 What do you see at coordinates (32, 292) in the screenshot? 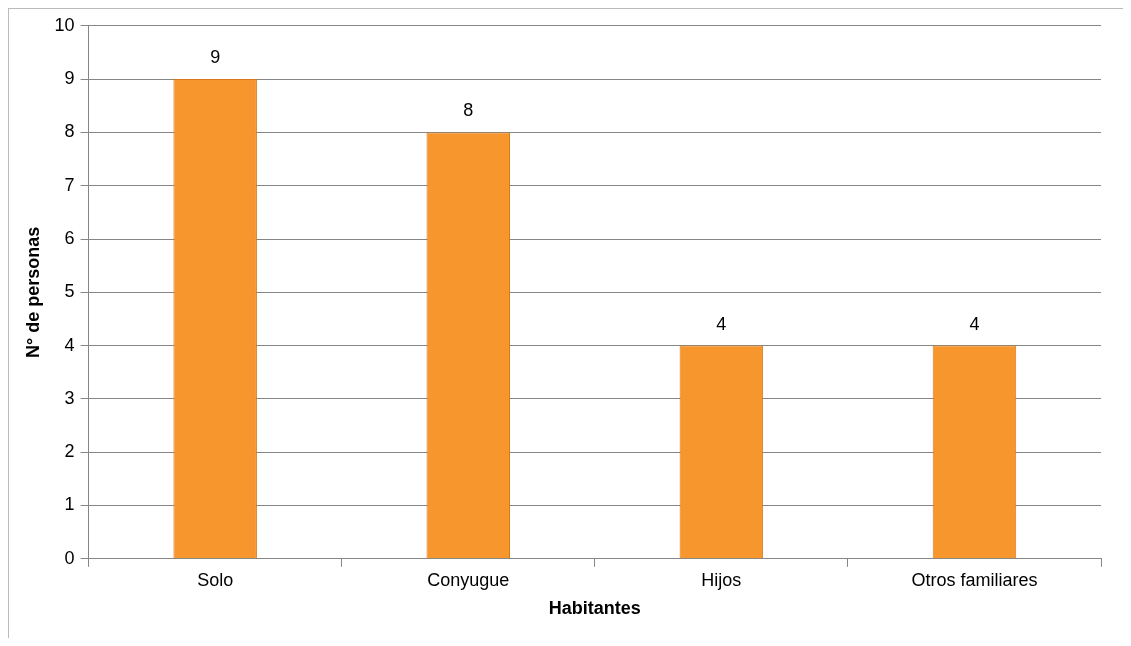
I see `y-axis-title: N° de personas` at bounding box center [32, 292].